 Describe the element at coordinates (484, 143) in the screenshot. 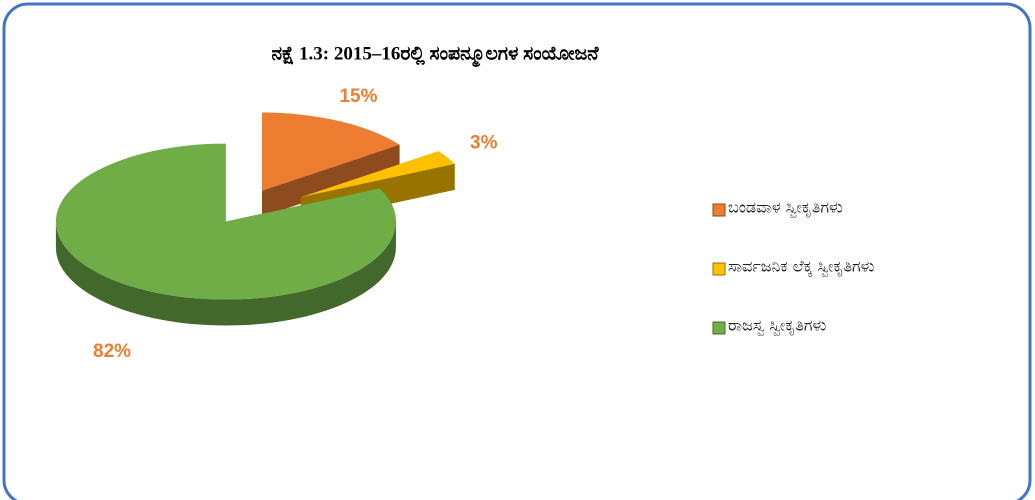

I see `data-label: 3%` at that location.